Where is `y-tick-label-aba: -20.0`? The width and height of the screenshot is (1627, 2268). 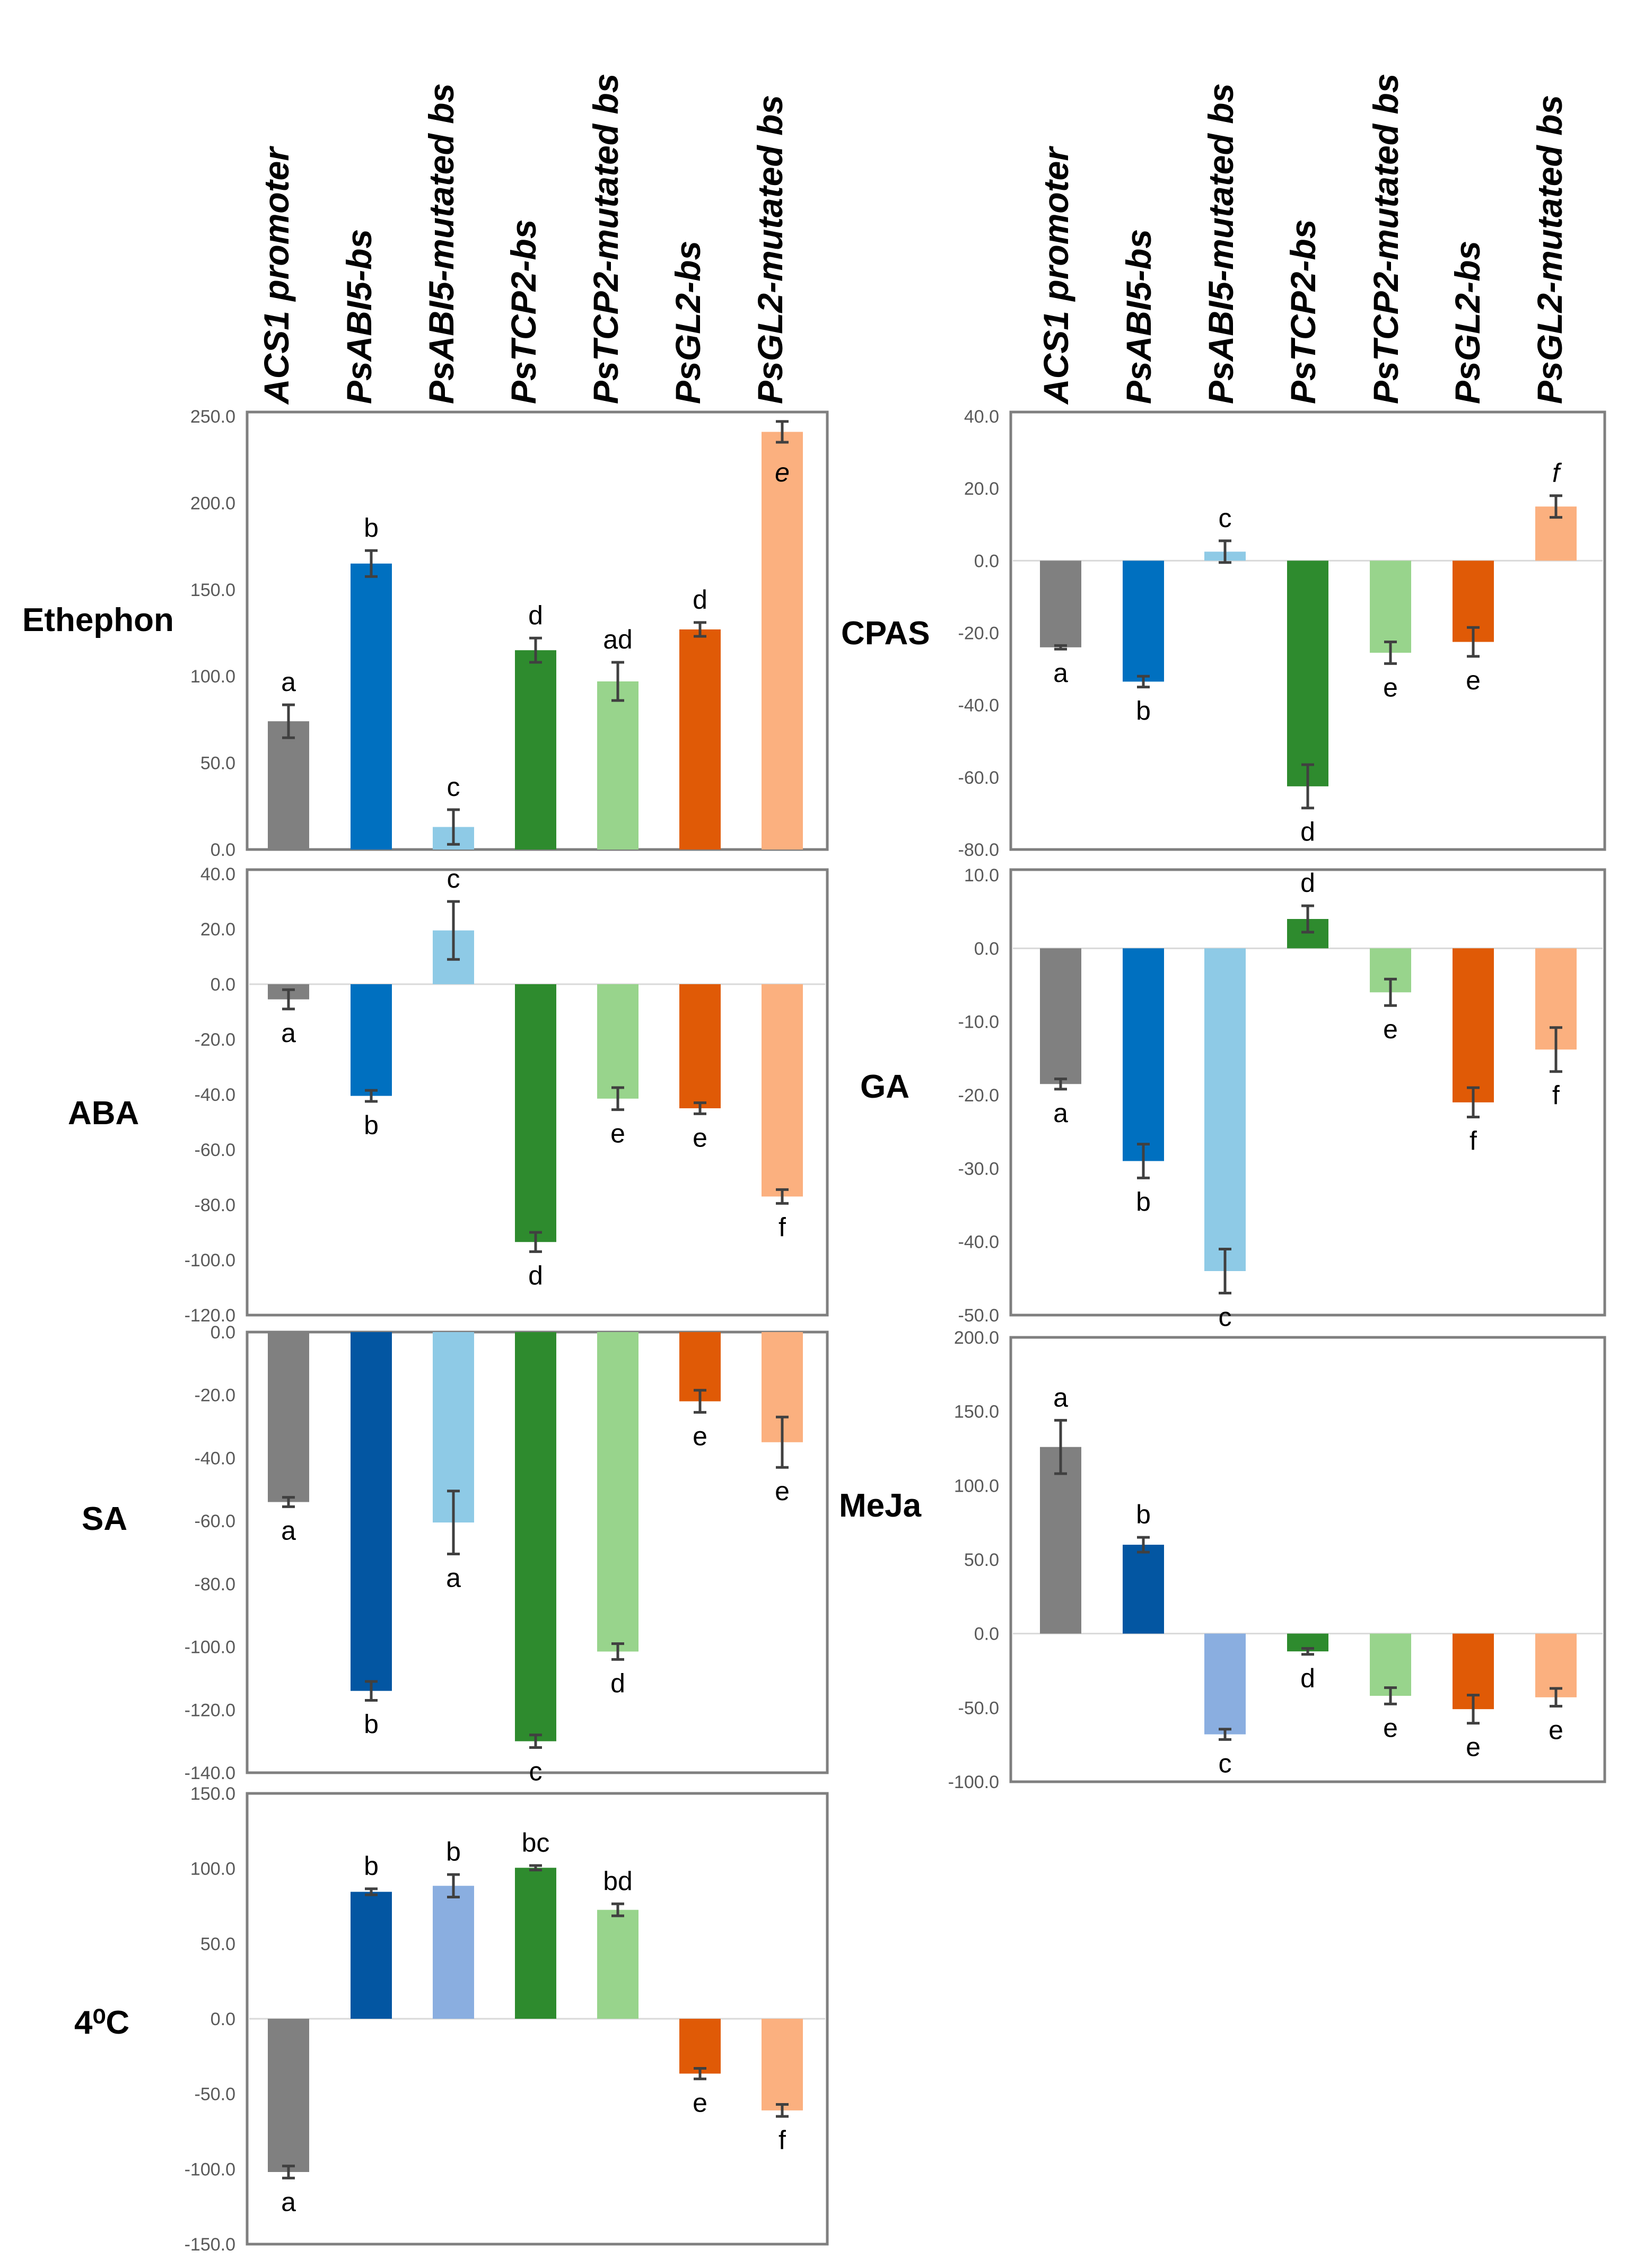
y-tick-label-aba: -20.0 is located at coordinates (215, 1040).